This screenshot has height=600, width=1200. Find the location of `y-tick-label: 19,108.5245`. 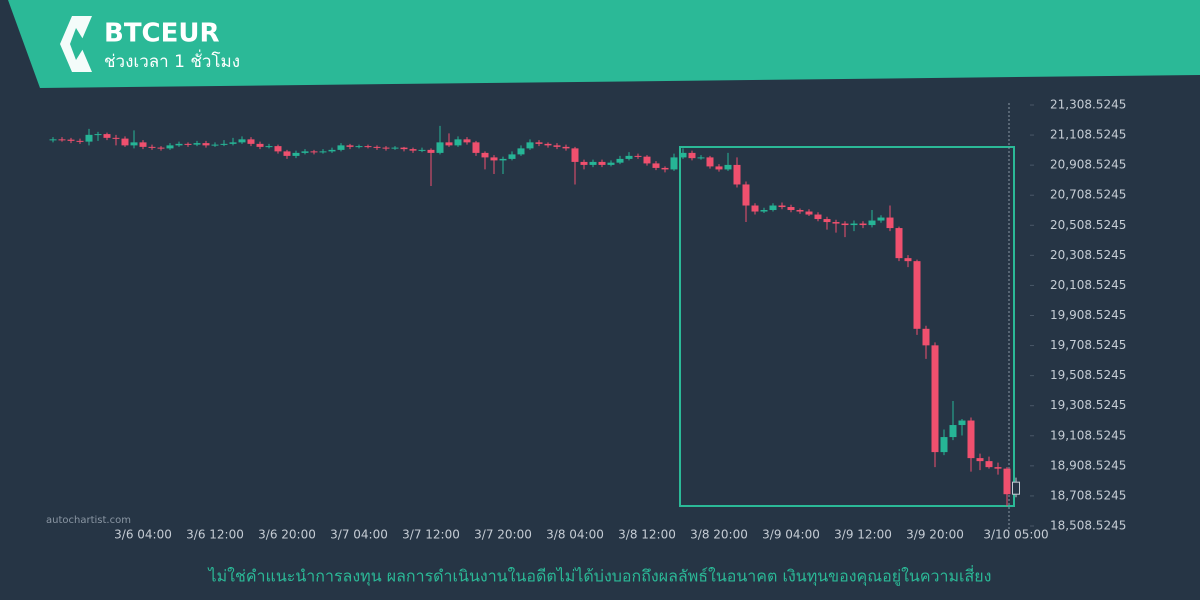

y-tick-label: 19,108.5245 is located at coordinates (1088, 435).